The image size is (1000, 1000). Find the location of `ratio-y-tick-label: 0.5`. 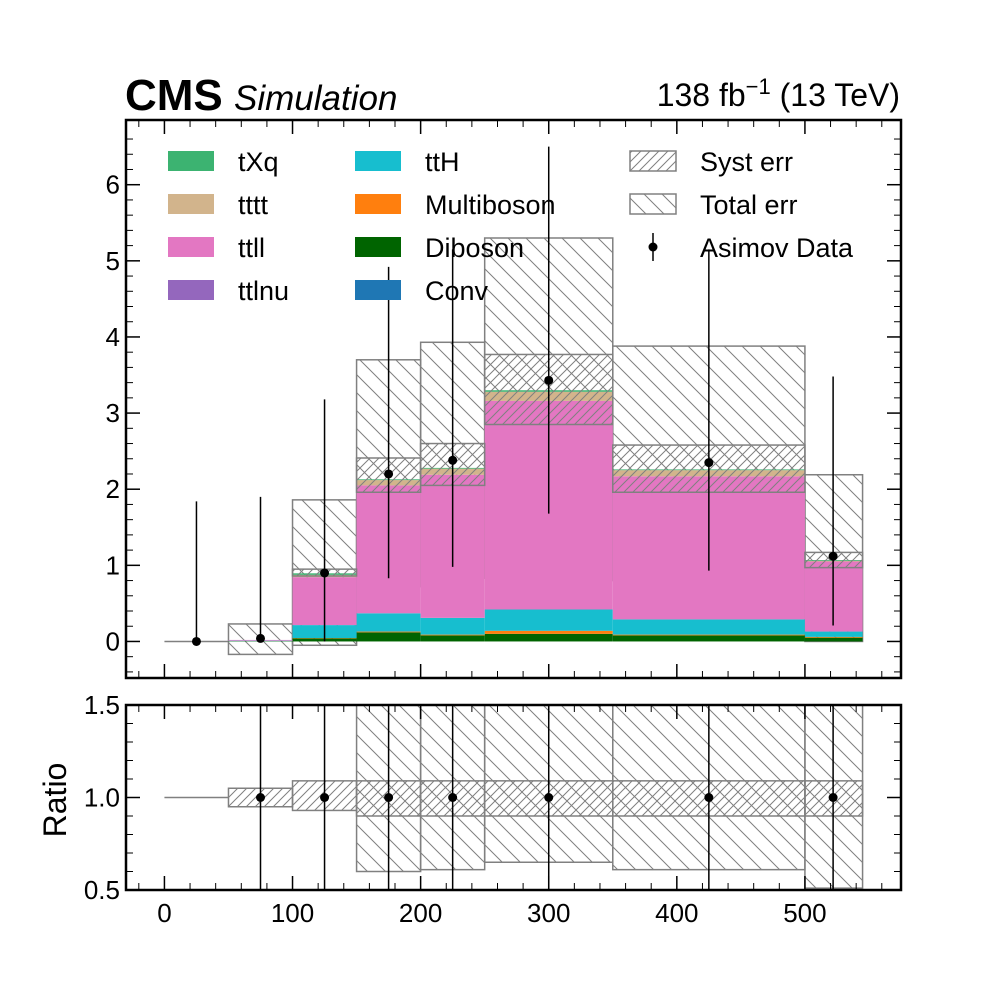

ratio-y-tick-label: 0.5 is located at coordinates (102, 890).